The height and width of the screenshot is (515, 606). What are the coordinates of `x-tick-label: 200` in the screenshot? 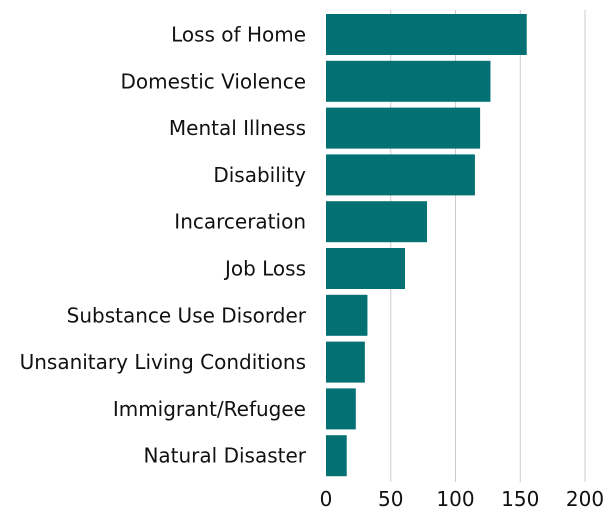 It's located at (585, 499).